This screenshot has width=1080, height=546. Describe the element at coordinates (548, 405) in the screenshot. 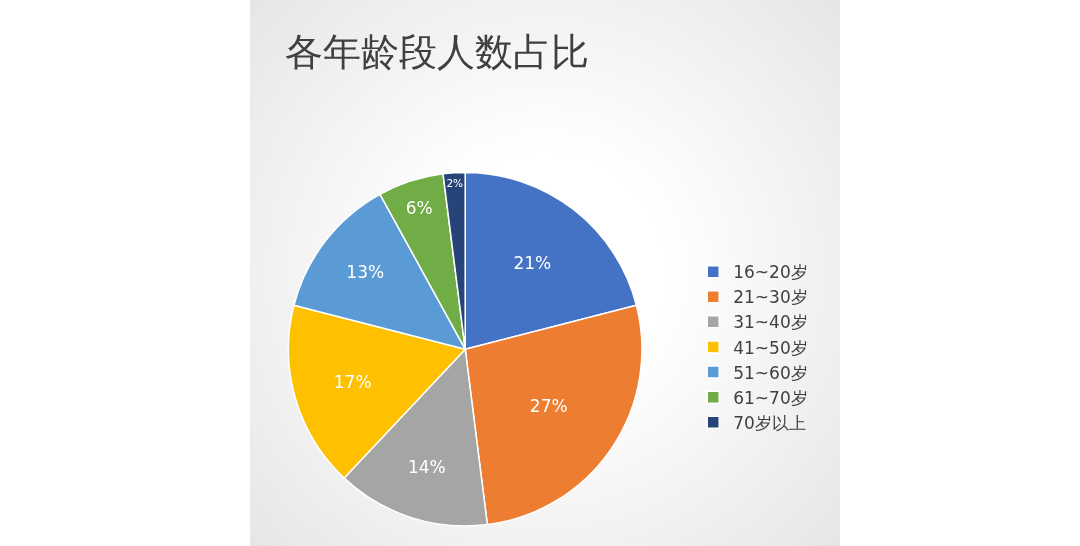

I see `data-label: 27%` at that location.